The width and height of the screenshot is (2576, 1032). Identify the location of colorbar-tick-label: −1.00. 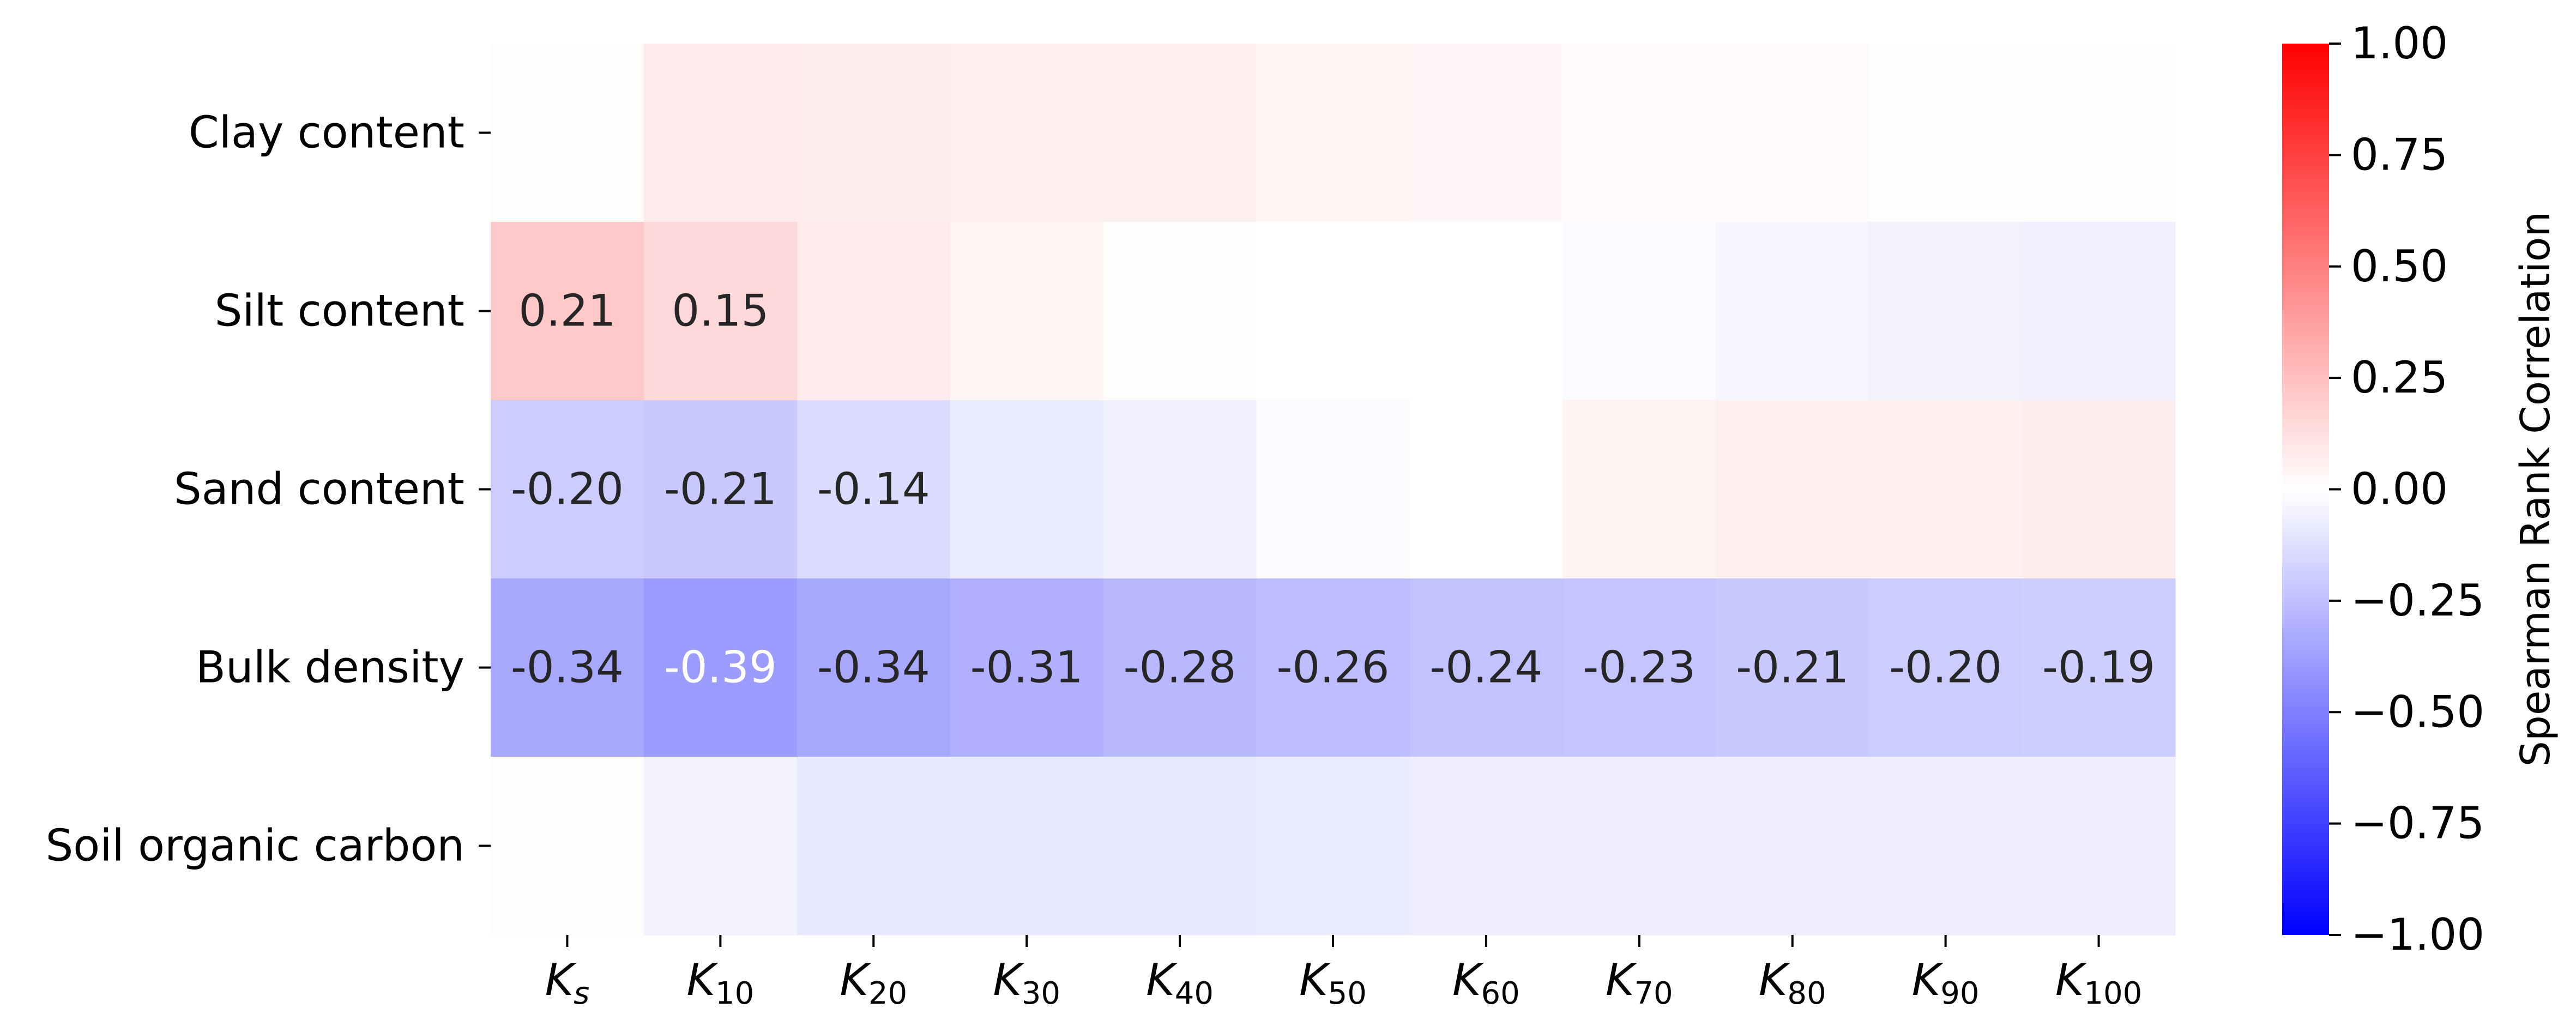
(2417, 935).